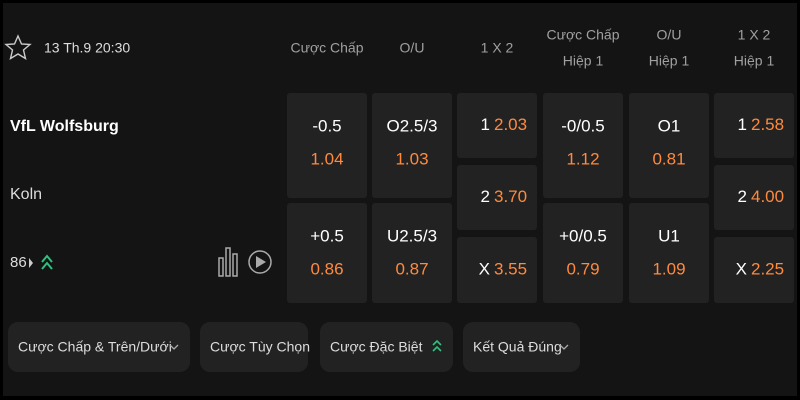 This screenshot has width=800, height=400. Describe the element at coordinates (260, 262) in the screenshot. I see `play-icon` at that location.